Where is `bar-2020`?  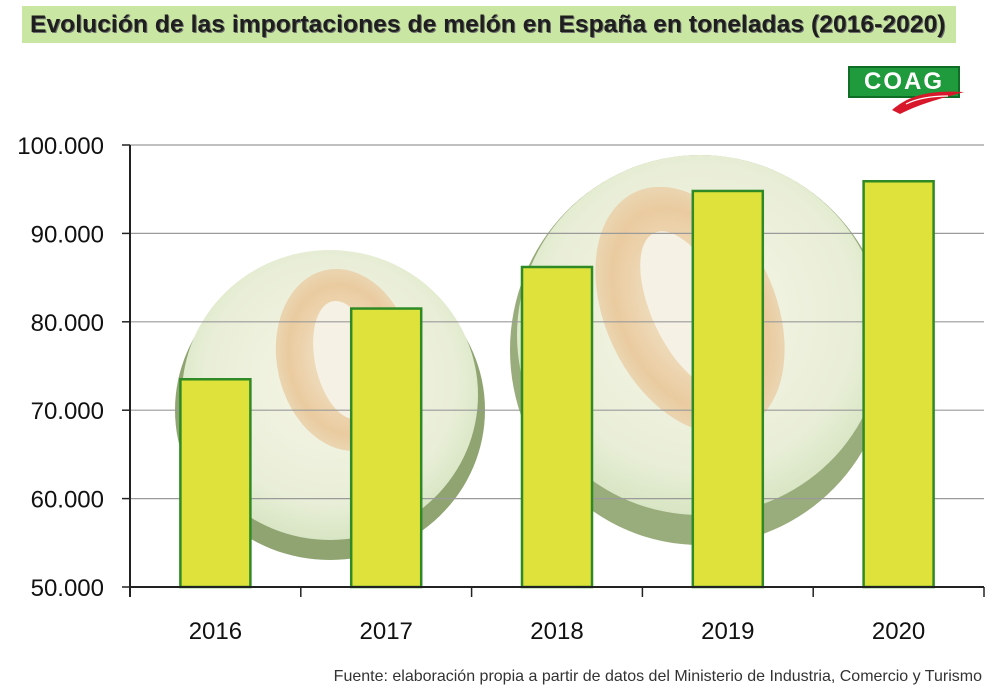
bar-2020 is located at coordinates (898, 384).